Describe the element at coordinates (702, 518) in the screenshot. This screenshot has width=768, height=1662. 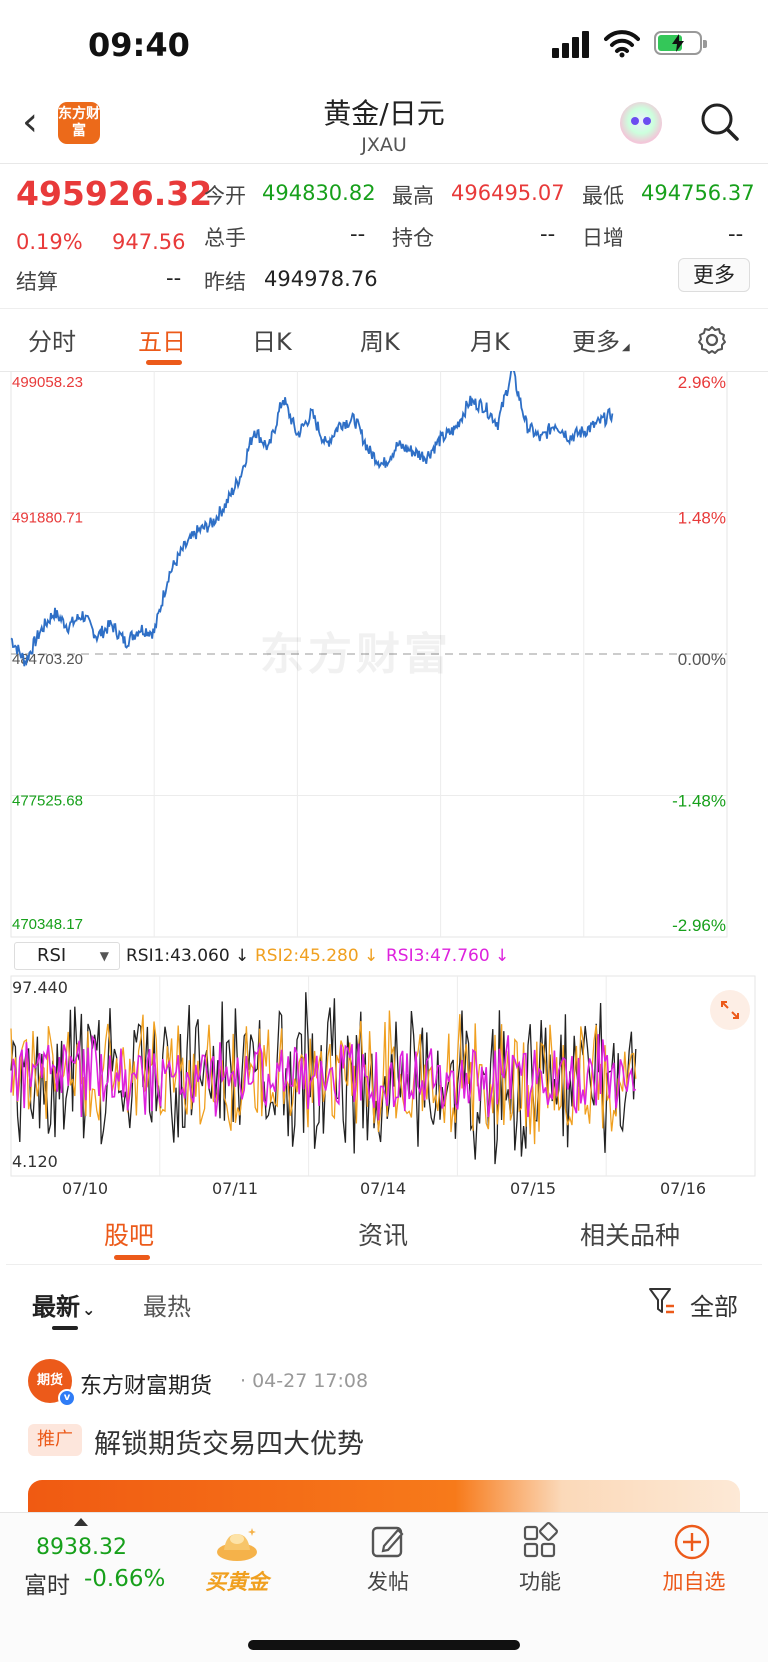
I see `y-tick-right: 1.48%` at that location.